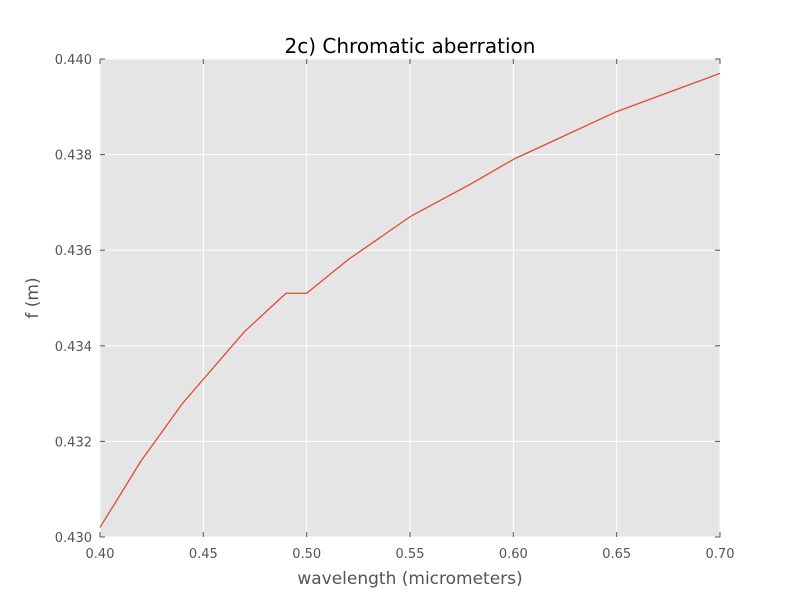 This screenshot has height=597, width=800. I want to click on y-tick-label: 0.436, so click(73, 251).